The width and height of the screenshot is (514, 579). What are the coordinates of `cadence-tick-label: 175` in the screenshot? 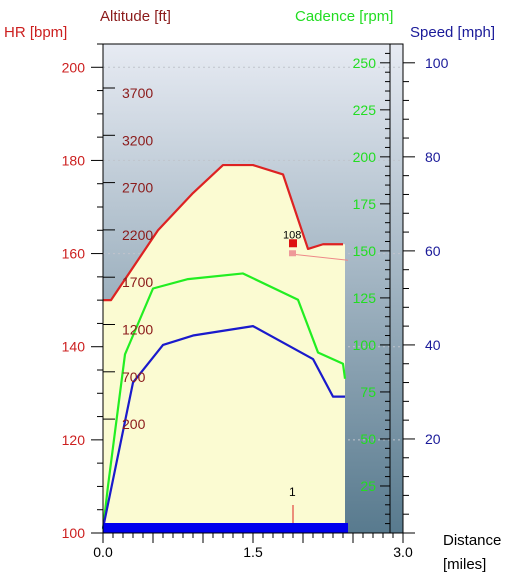 It's located at (365, 204).